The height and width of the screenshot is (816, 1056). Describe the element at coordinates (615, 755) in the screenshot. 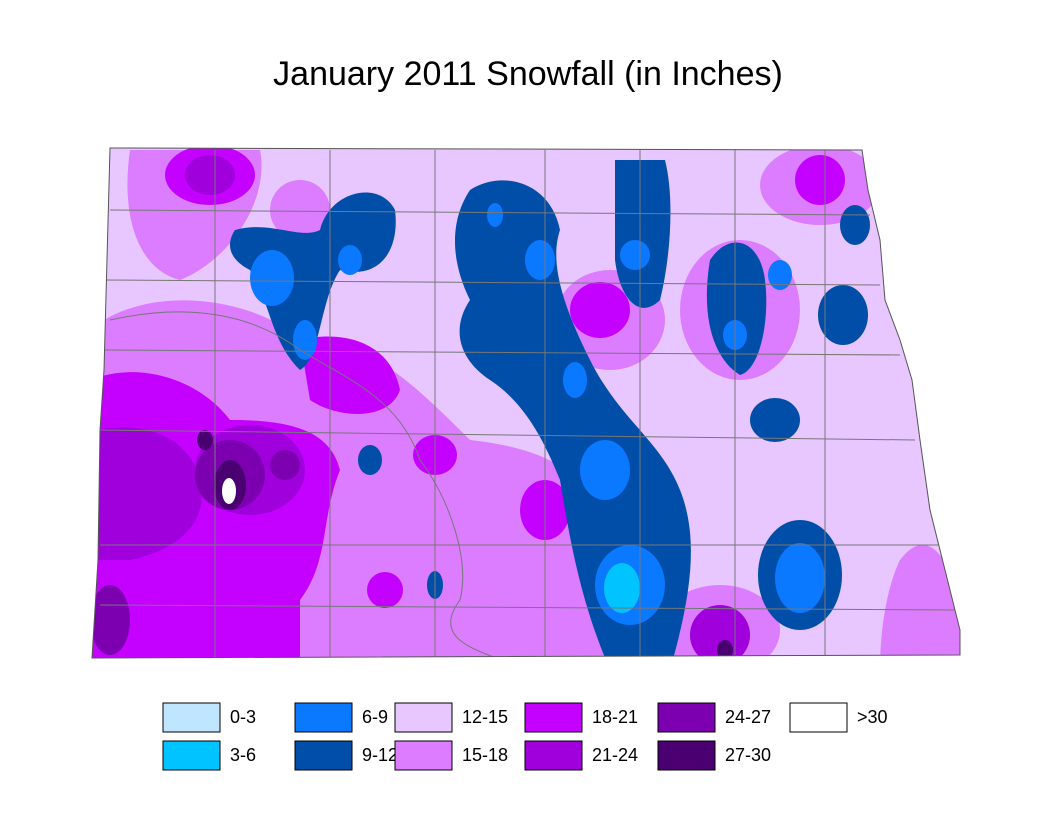

I see `legend-label: 21-24` at that location.